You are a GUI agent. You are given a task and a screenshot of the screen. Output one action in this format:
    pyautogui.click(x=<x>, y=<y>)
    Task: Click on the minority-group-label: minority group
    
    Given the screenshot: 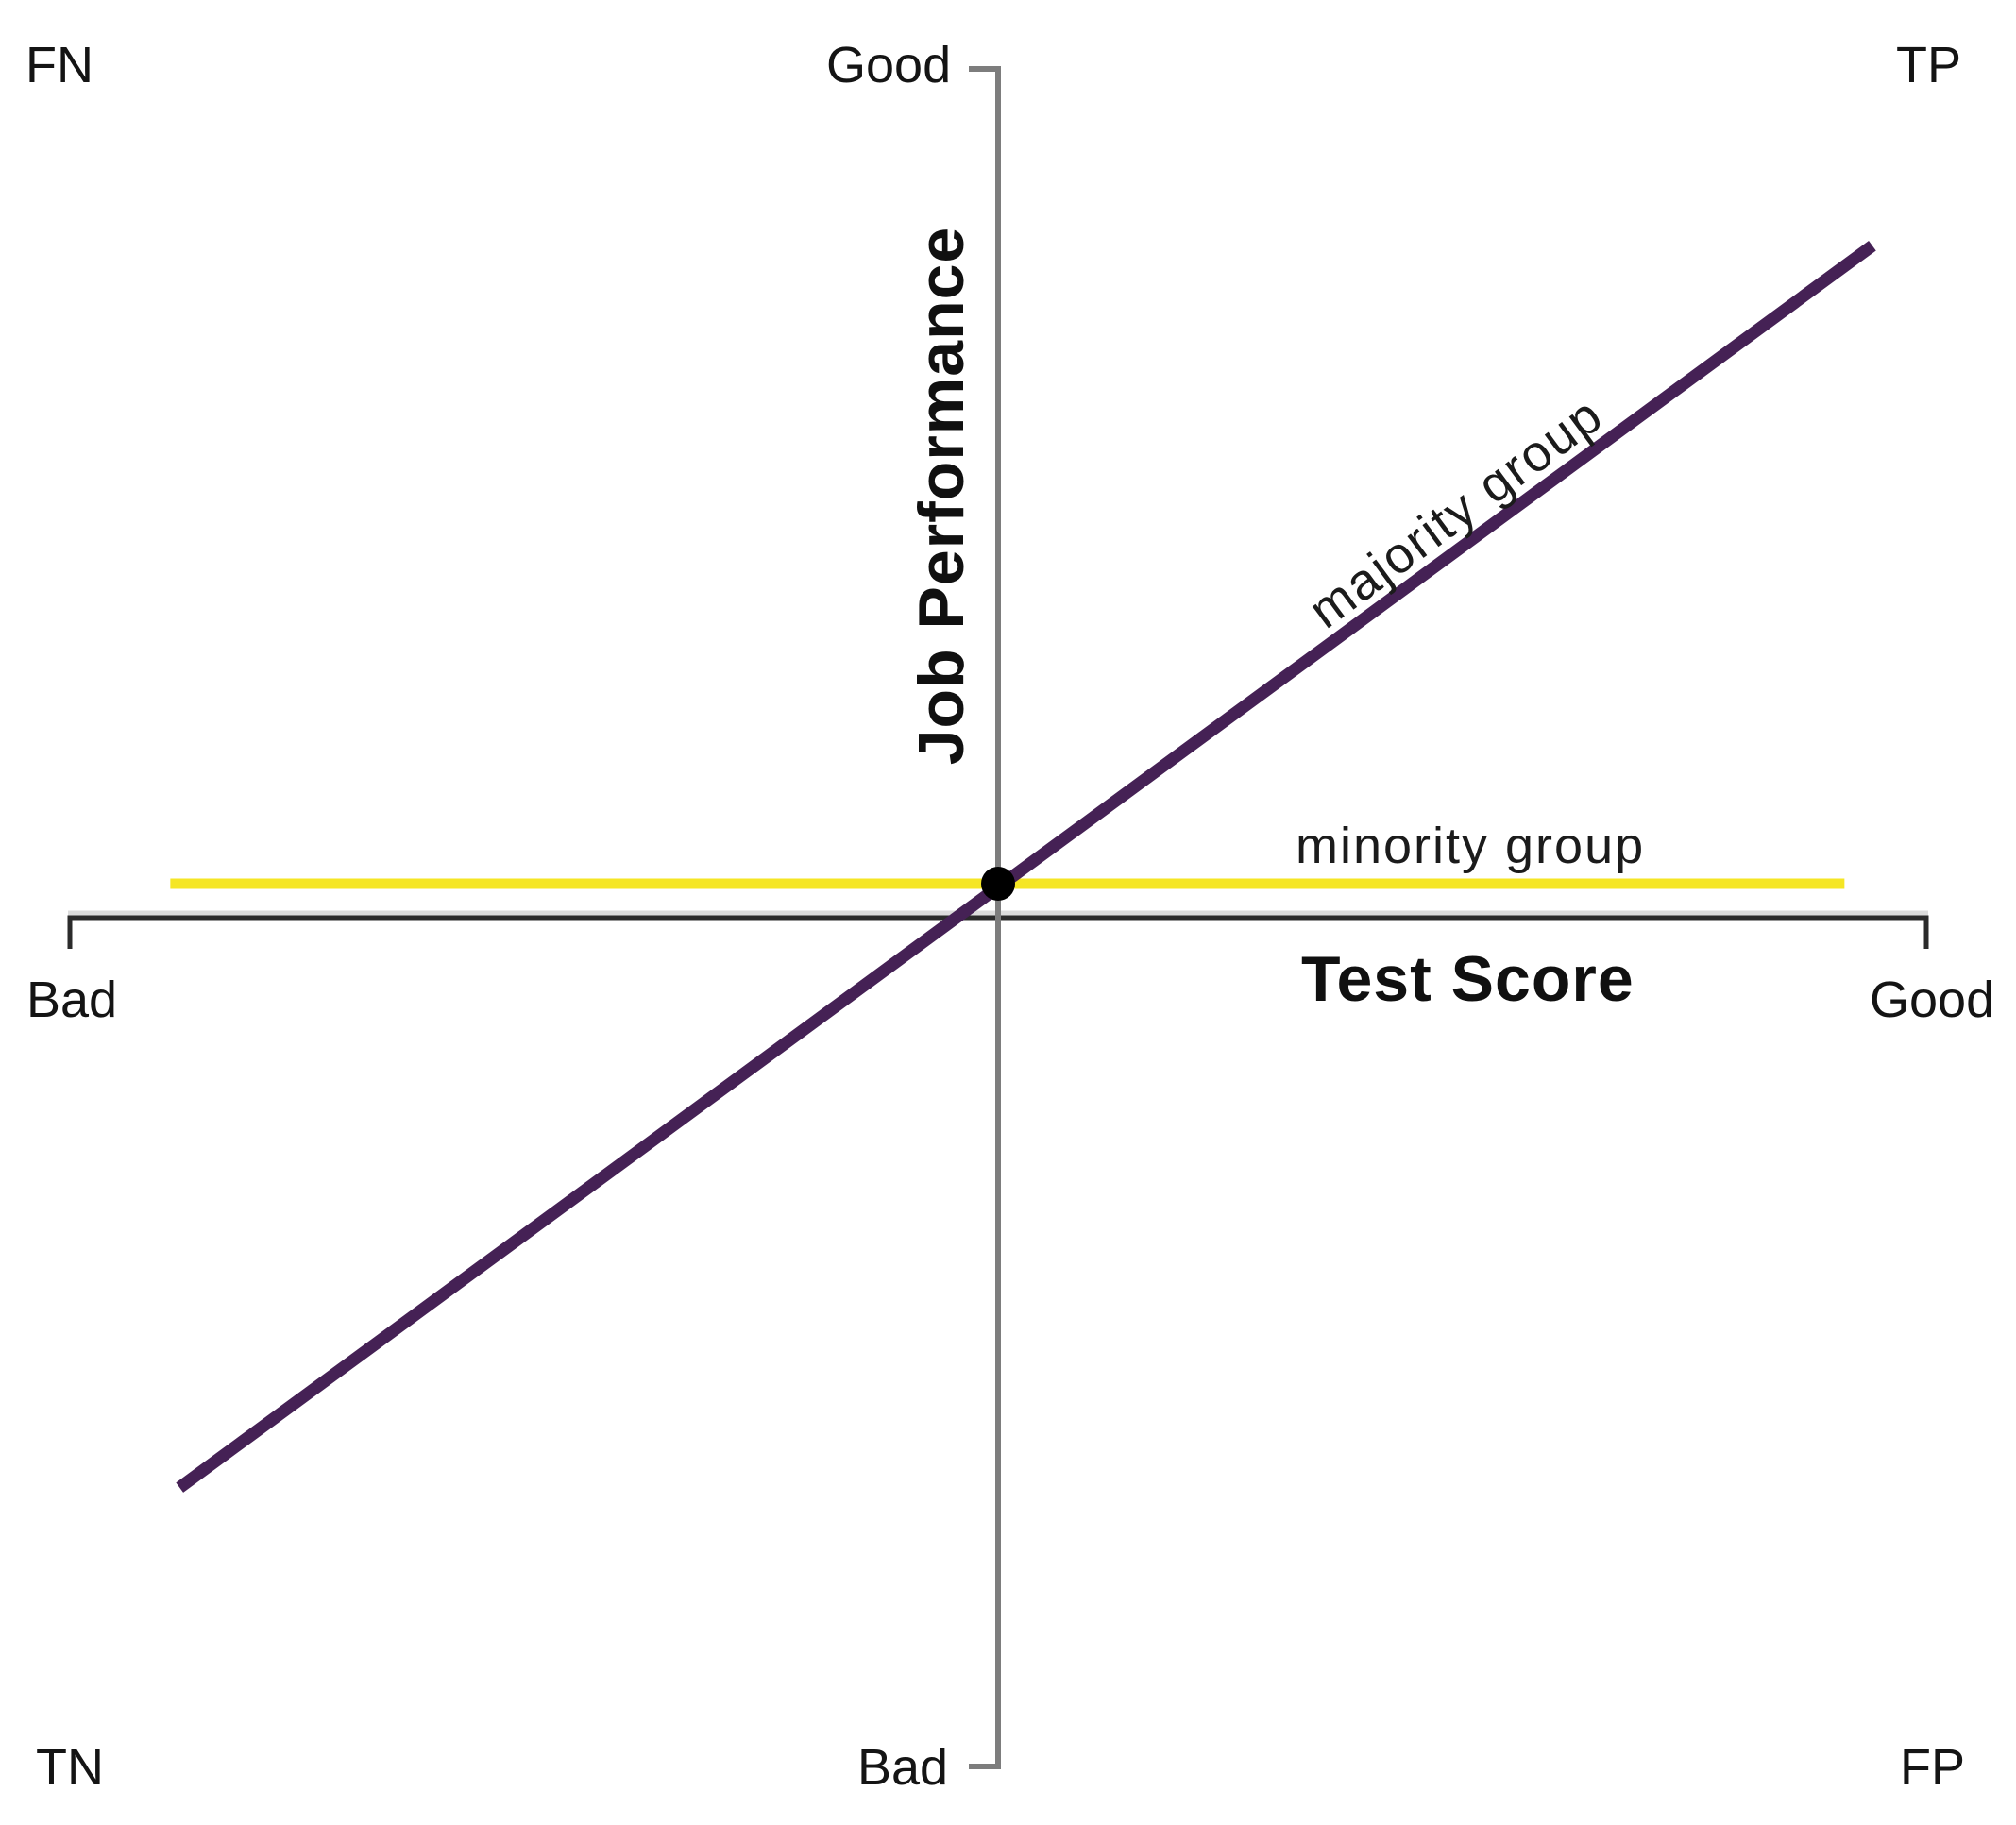 What is the action you would take?
    pyautogui.click(x=1471, y=846)
    